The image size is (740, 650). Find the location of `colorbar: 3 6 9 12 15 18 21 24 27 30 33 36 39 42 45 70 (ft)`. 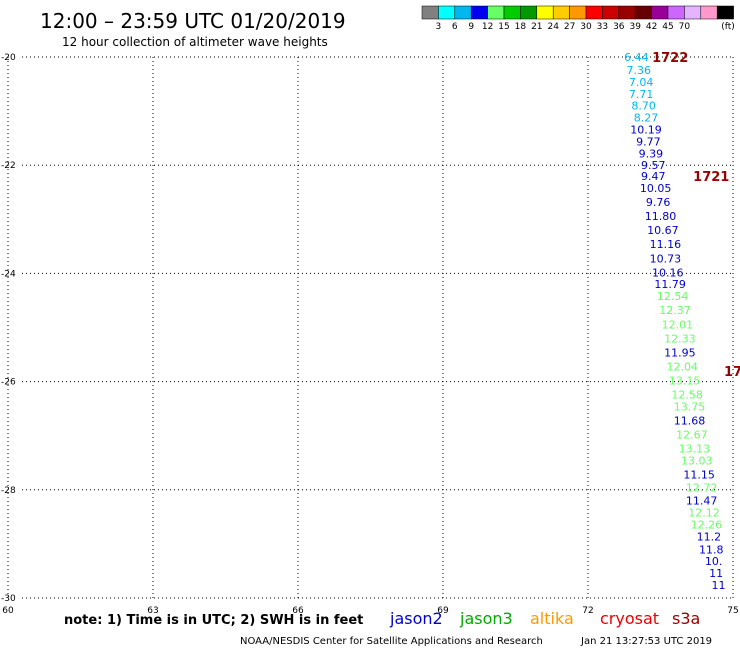

colorbar: 3 6 9 12 15 18 21 24 27 30 33 36 39 42 45 70 (ft) is located at coordinates (578, 18).